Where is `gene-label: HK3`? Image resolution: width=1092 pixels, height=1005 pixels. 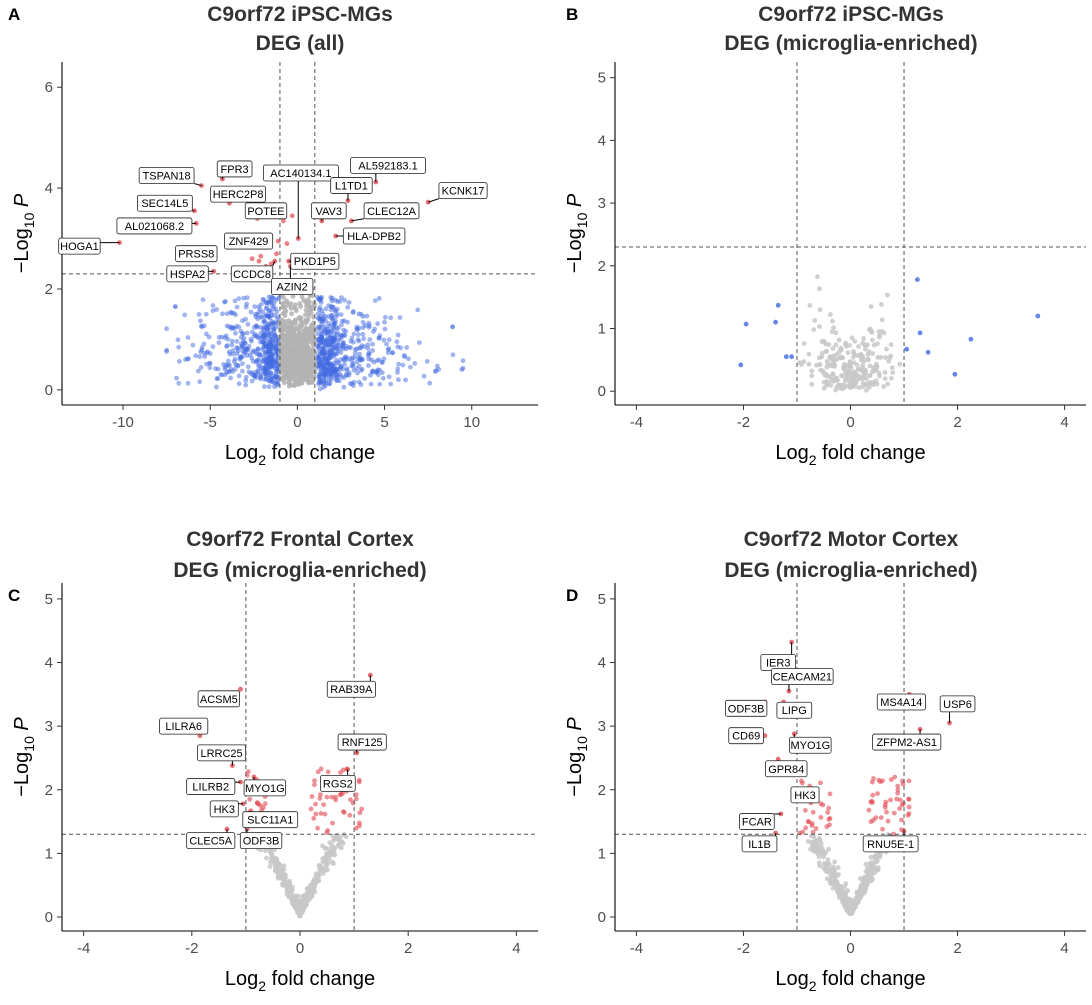 gene-label: HK3 is located at coordinates (805, 795).